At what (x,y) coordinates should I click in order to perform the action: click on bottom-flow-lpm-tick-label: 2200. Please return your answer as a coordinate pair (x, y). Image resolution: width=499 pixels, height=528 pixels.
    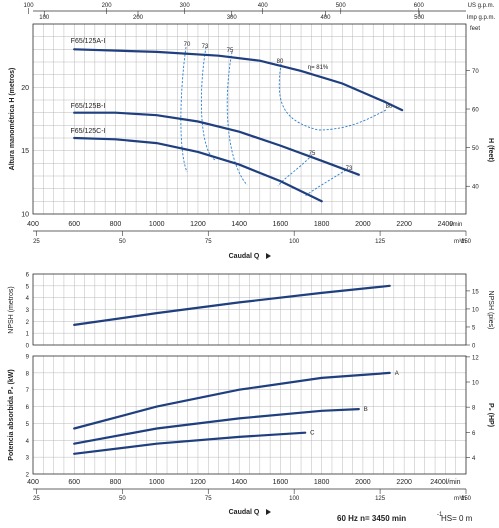
    Looking at the image, I should click on (404, 482).